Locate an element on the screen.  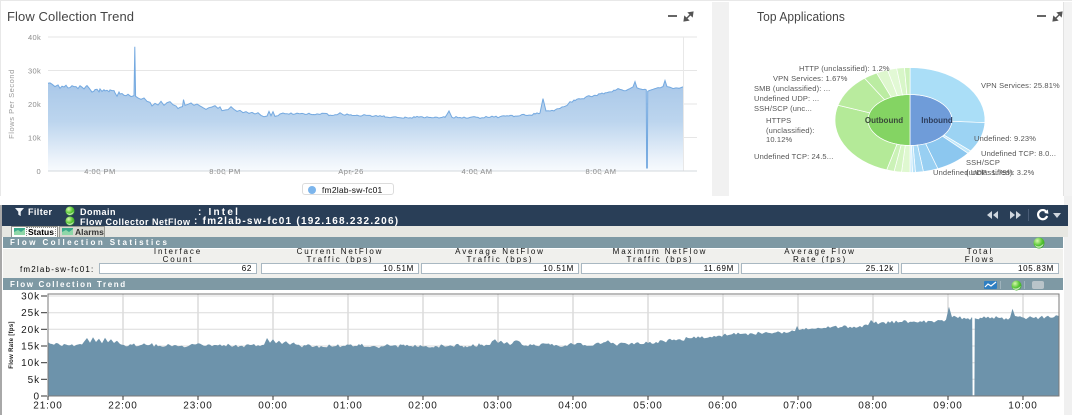
svg-text: 08:00 is located at coordinates (873, 406).